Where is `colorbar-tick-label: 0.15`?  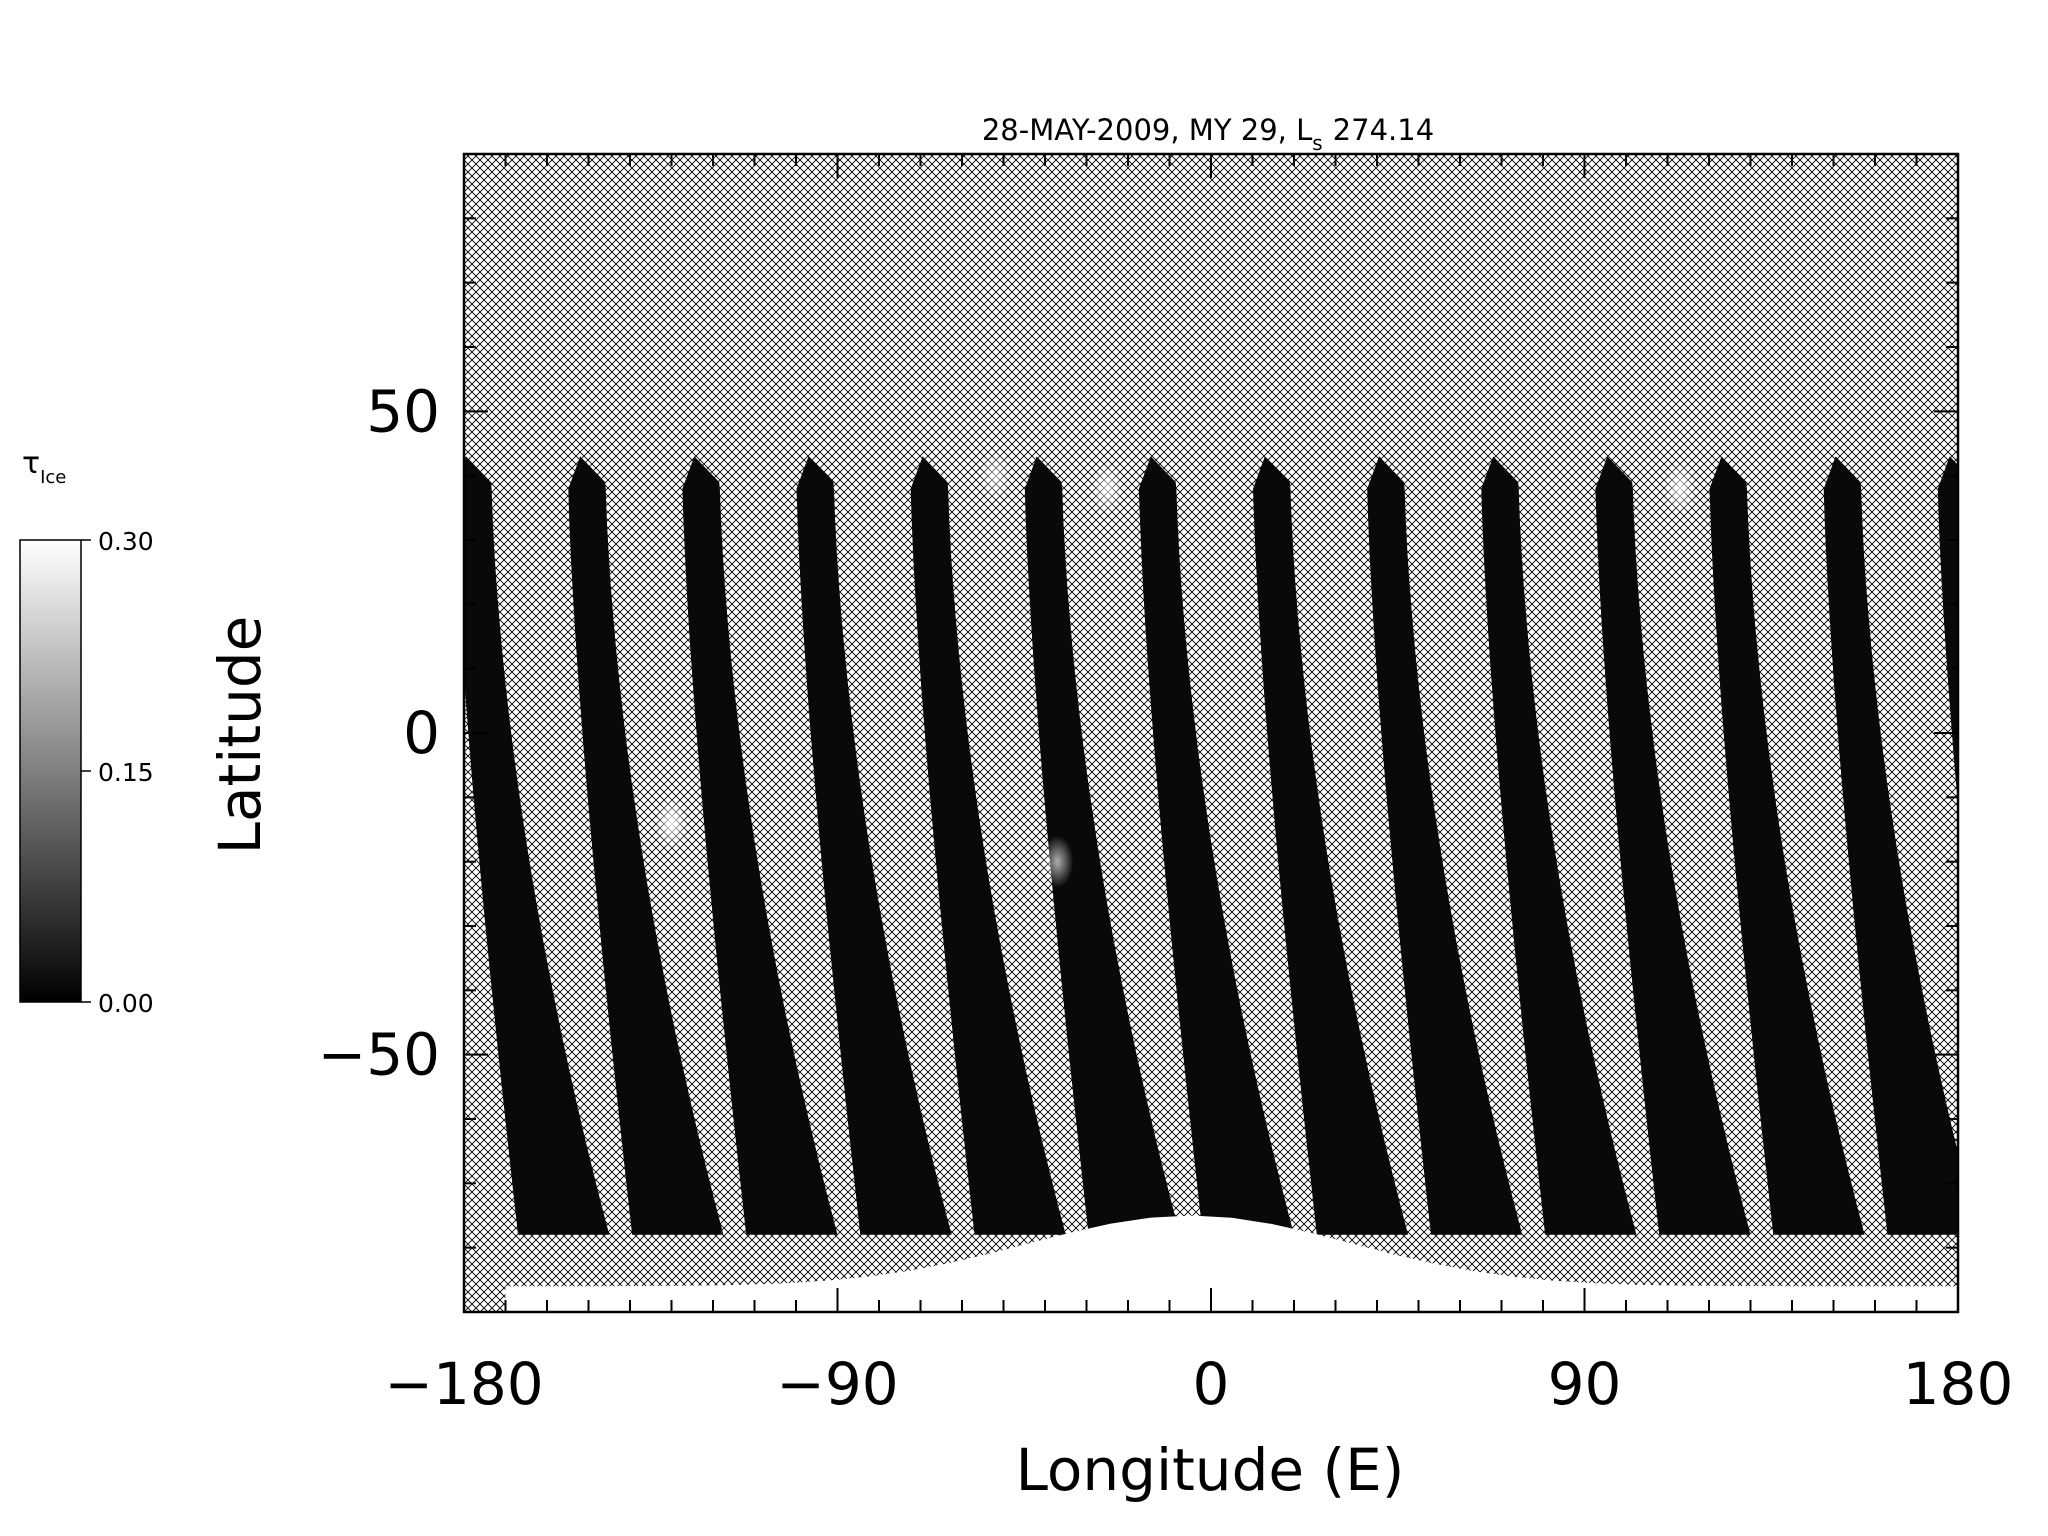
colorbar-tick-label: 0.15 is located at coordinates (126, 772).